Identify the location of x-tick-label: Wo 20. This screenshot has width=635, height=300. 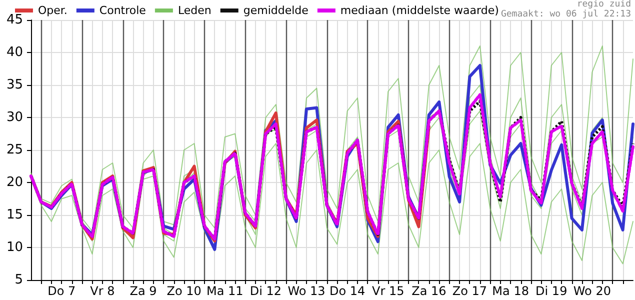
(592, 291).